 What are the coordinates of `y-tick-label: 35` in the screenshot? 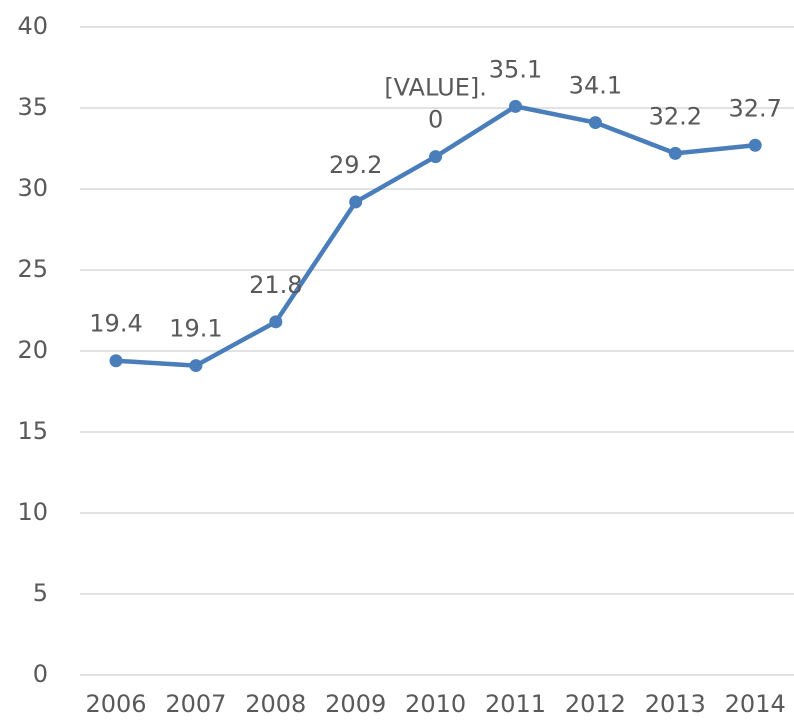 It's located at (32, 107).